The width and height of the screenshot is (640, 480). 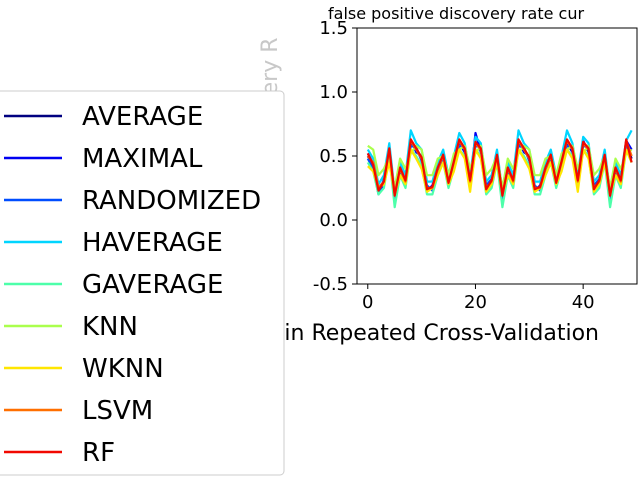 I want to click on series-line-rf, so click(x=499, y=167).